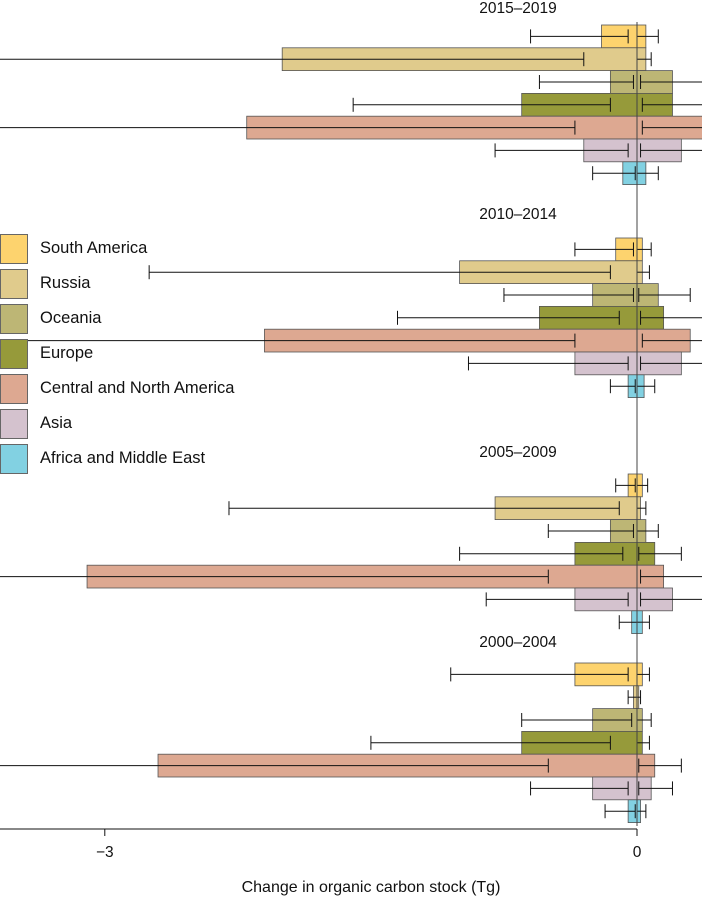 The image size is (702, 897). What do you see at coordinates (94, 248) in the screenshot?
I see `legend-label-south-america: South America` at bounding box center [94, 248].